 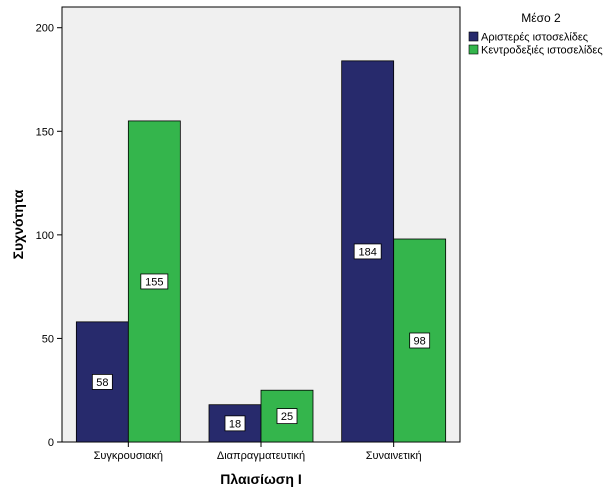 I want to click on x-axis-title: Πλαισίωση Ι, so click(x=260, y=479).